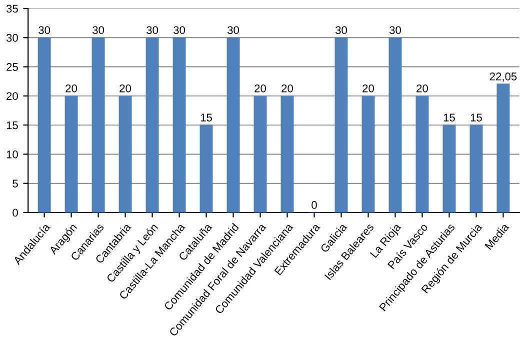 This screenshot has width=530, height=340. Describe the element at coordinates (12, 96) in the screenshot. I see `y-tick-label: 20` at that location.